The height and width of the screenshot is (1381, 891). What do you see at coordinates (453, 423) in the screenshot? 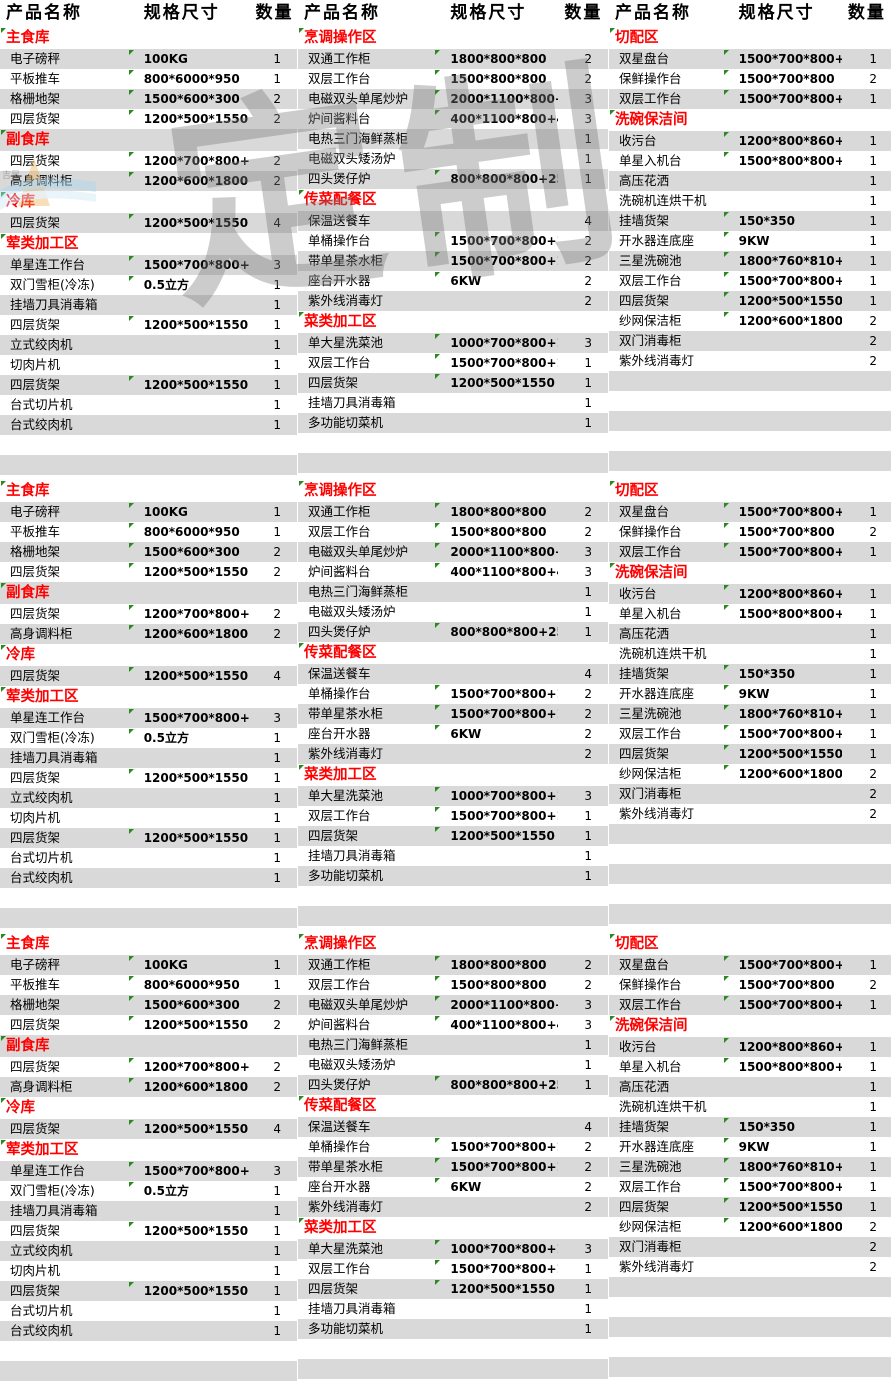
I see `table-row: 多功能切菜机 1` at bounding box center [453, 423].